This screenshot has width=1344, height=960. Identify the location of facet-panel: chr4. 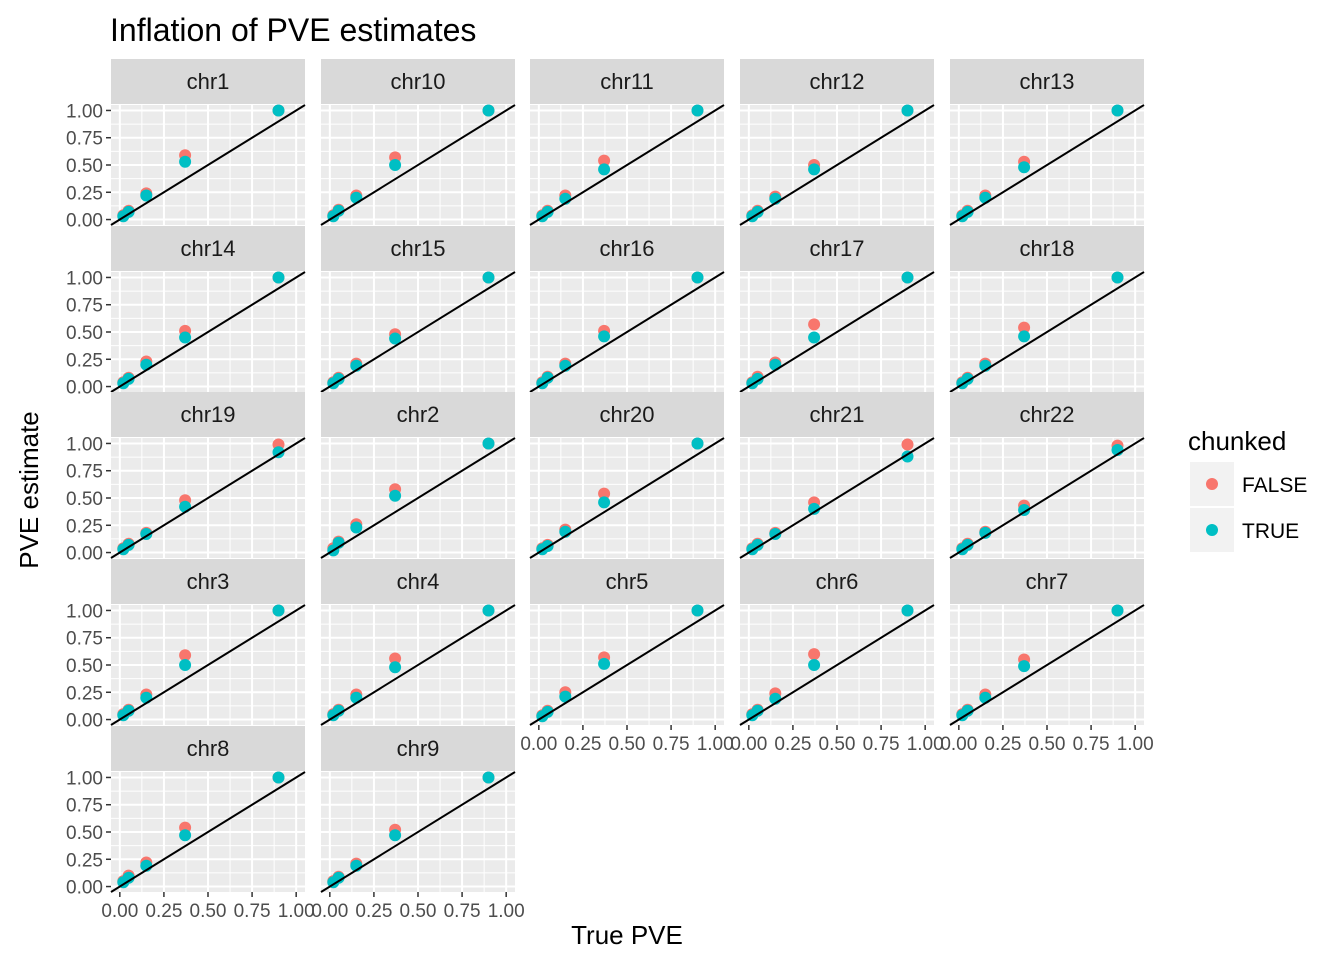
(418, 642).